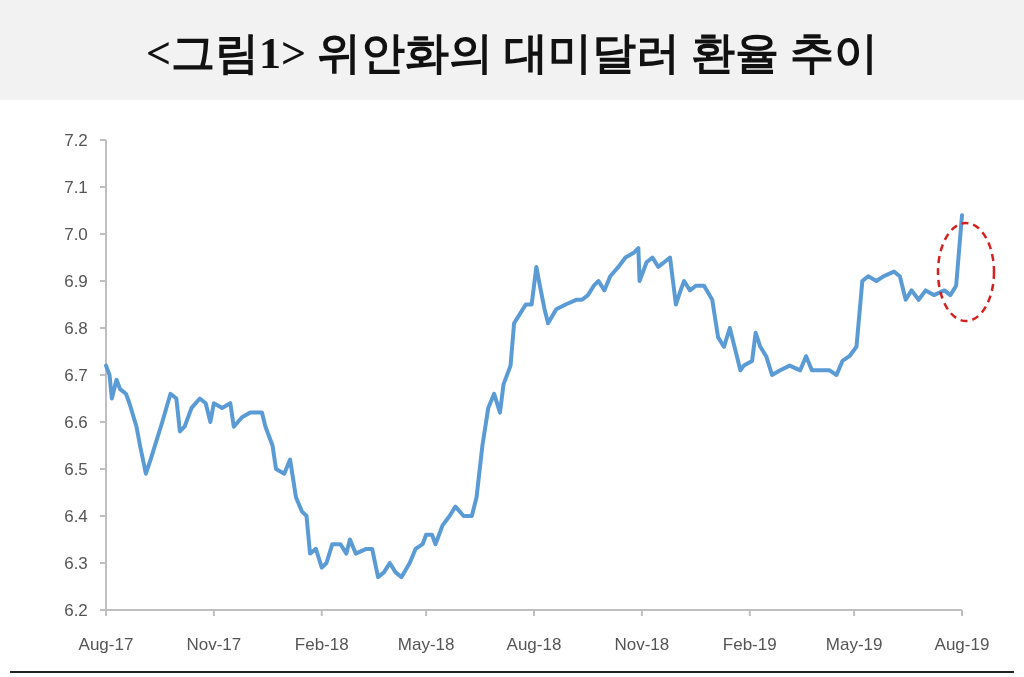  I want to click on y-tick-label: 6.4, so click(76, 516).